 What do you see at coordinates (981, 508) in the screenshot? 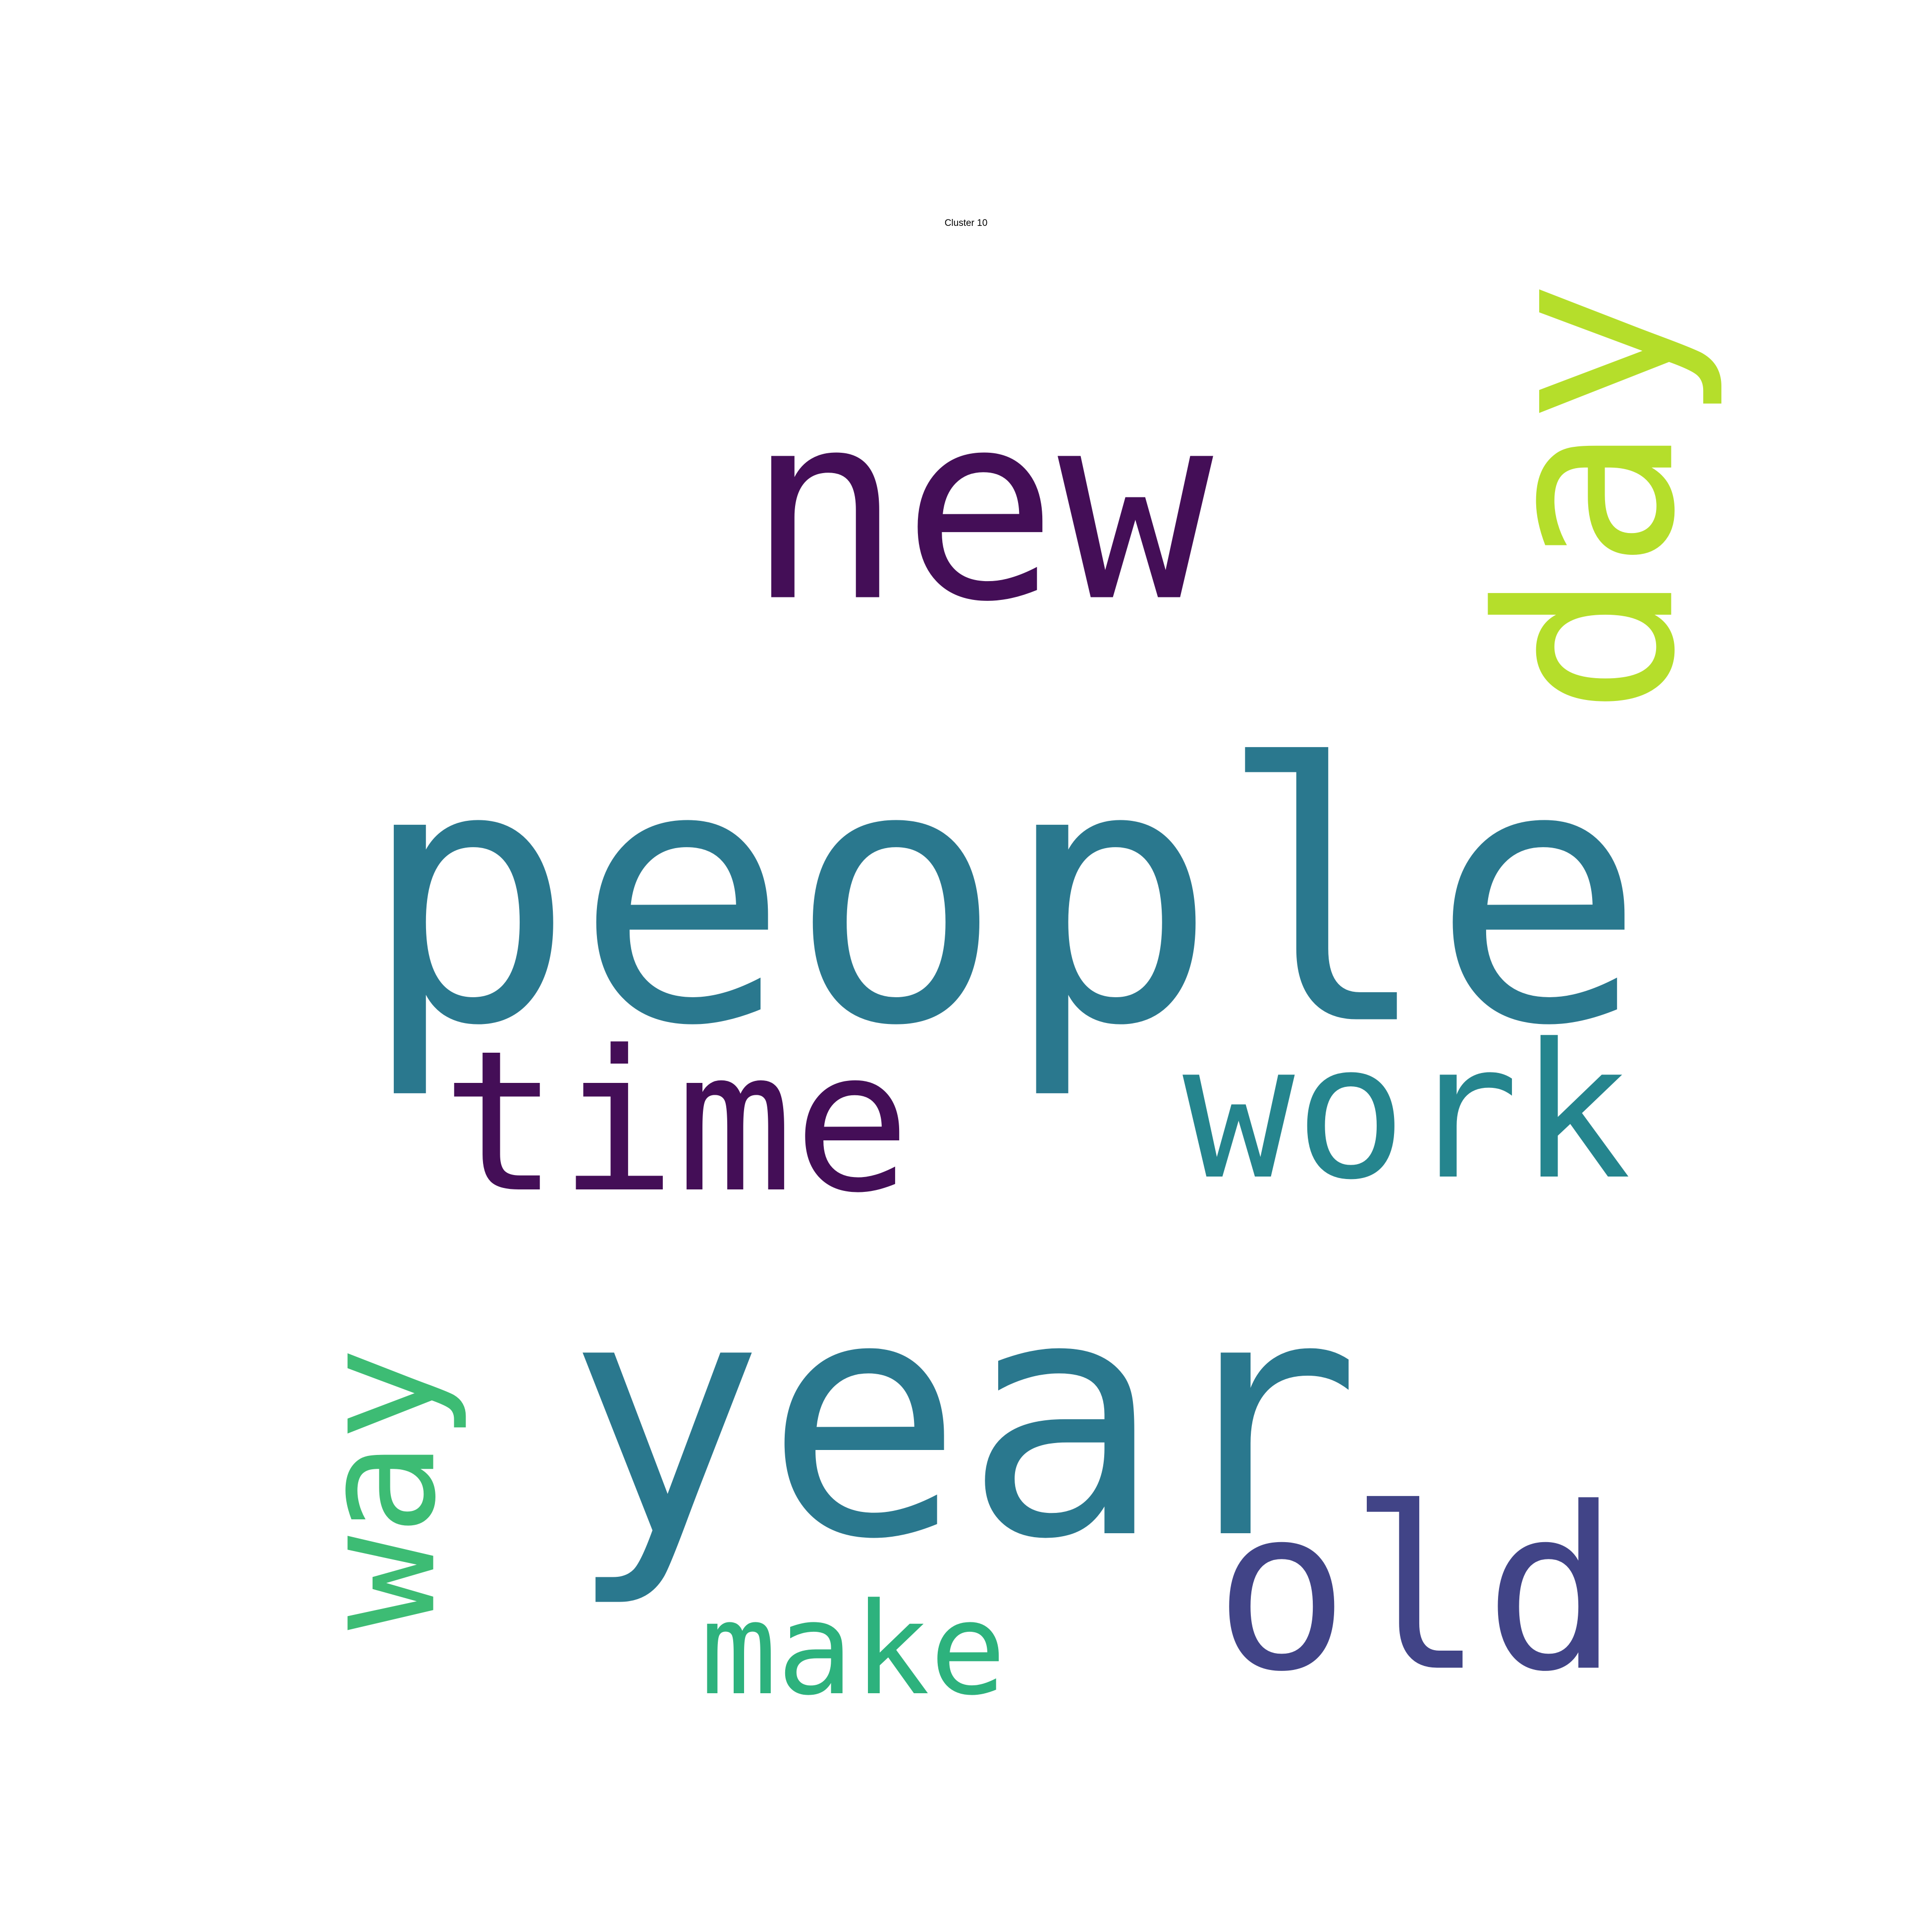
I see `word-new: new` at bounding box center [981, 508].